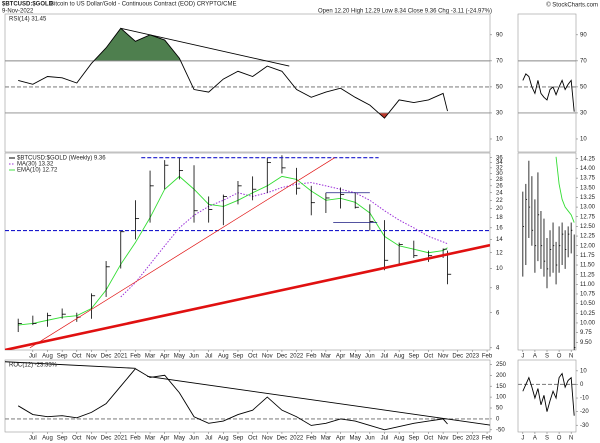 This screenshot has height=443, width=600. What do you see at coordinates (297, 439) in the screenshot?
I see `x-tick-label: 2022` at bounding box center [297, 439].